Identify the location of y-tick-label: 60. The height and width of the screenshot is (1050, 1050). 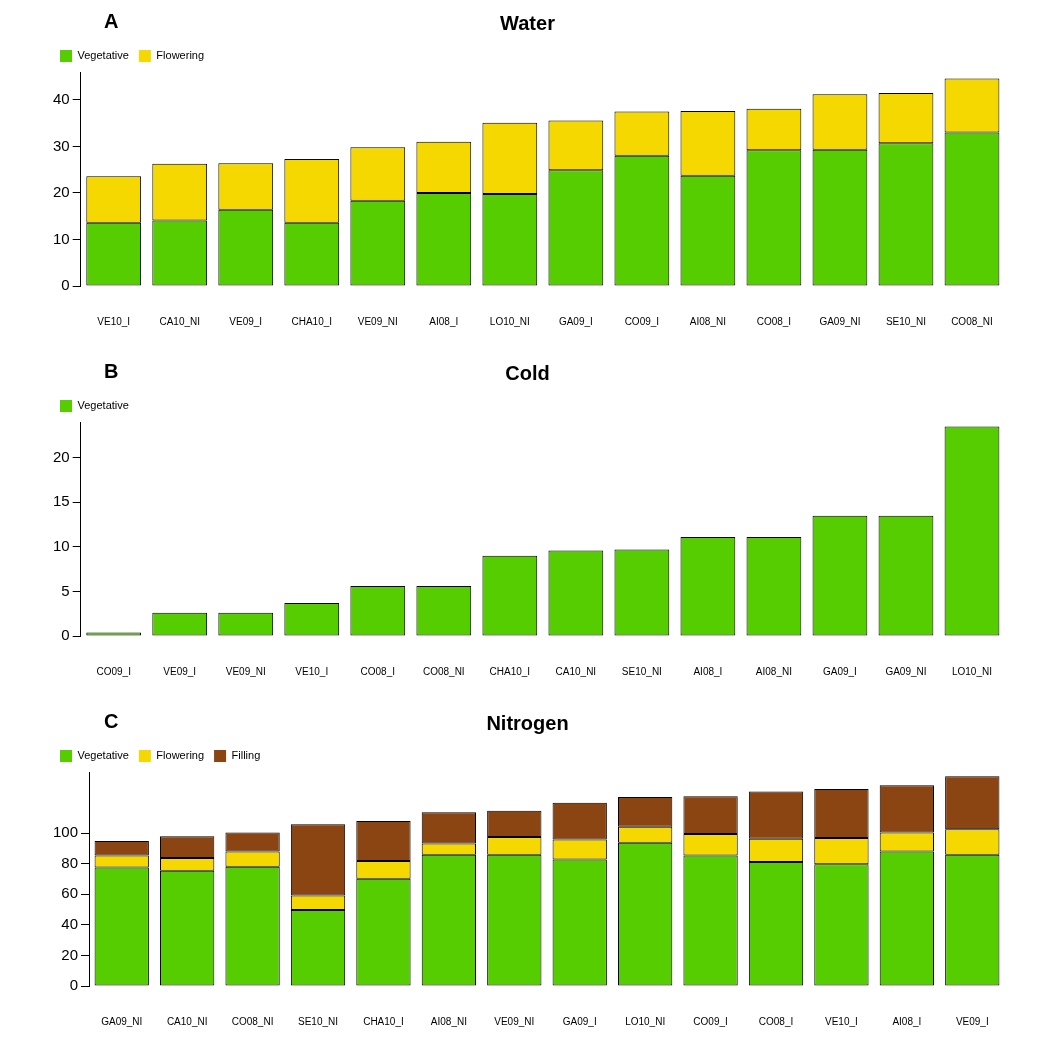
(70, 893).